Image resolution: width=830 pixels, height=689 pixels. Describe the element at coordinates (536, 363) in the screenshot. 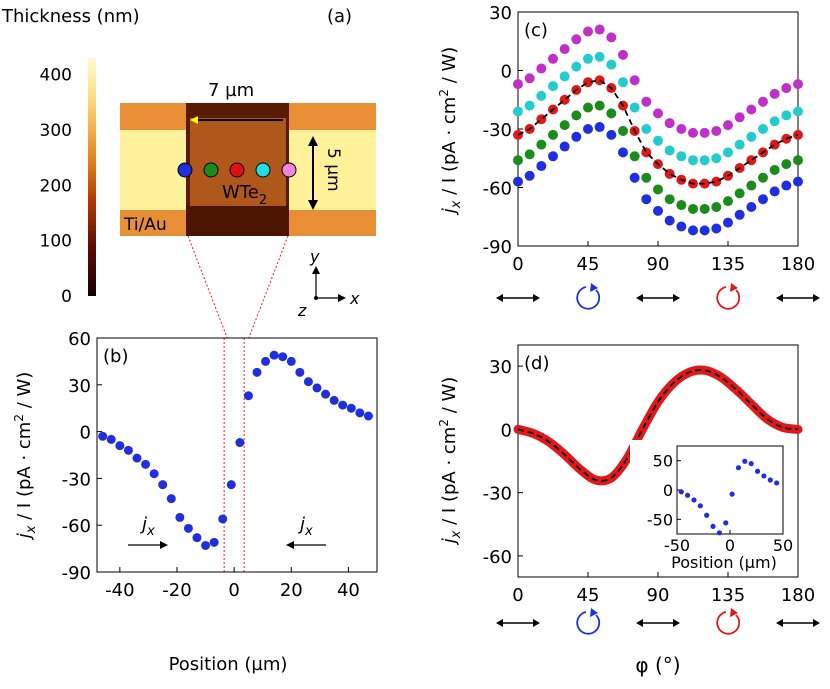

I see `panel-d-label: (d)` at that location.